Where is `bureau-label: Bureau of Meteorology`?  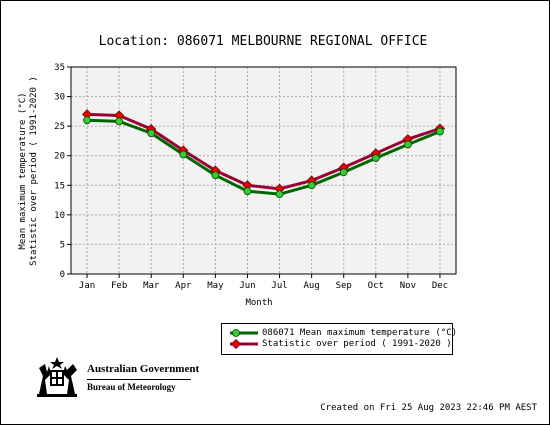 bureau-label: Bureau of Meteorology is located at coordinates (131, 387).